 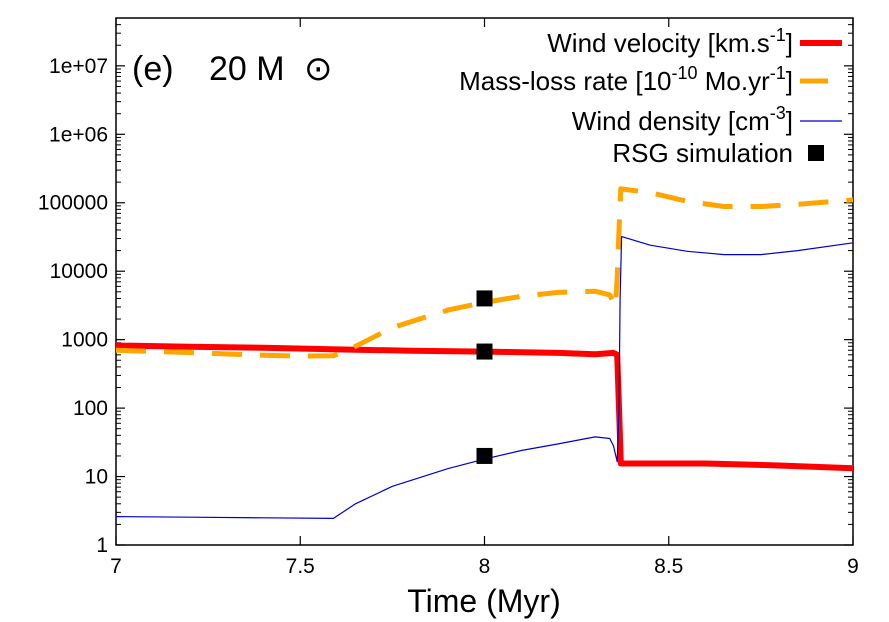 I want to click on y-tick-label: 1e+07, so click(x=78, y=66).